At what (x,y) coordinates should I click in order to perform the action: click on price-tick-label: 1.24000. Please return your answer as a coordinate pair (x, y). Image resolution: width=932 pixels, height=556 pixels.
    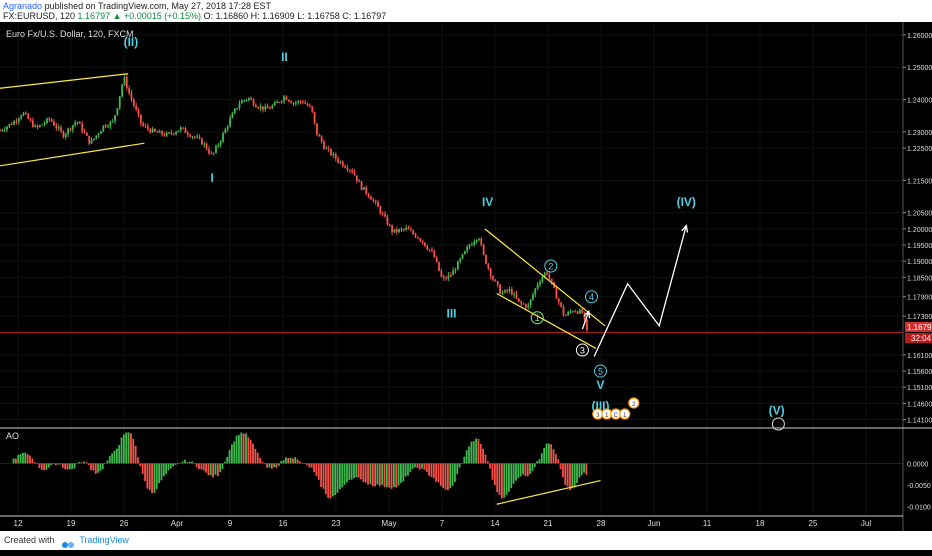
    Looking at the image, I should click on (919, 101).